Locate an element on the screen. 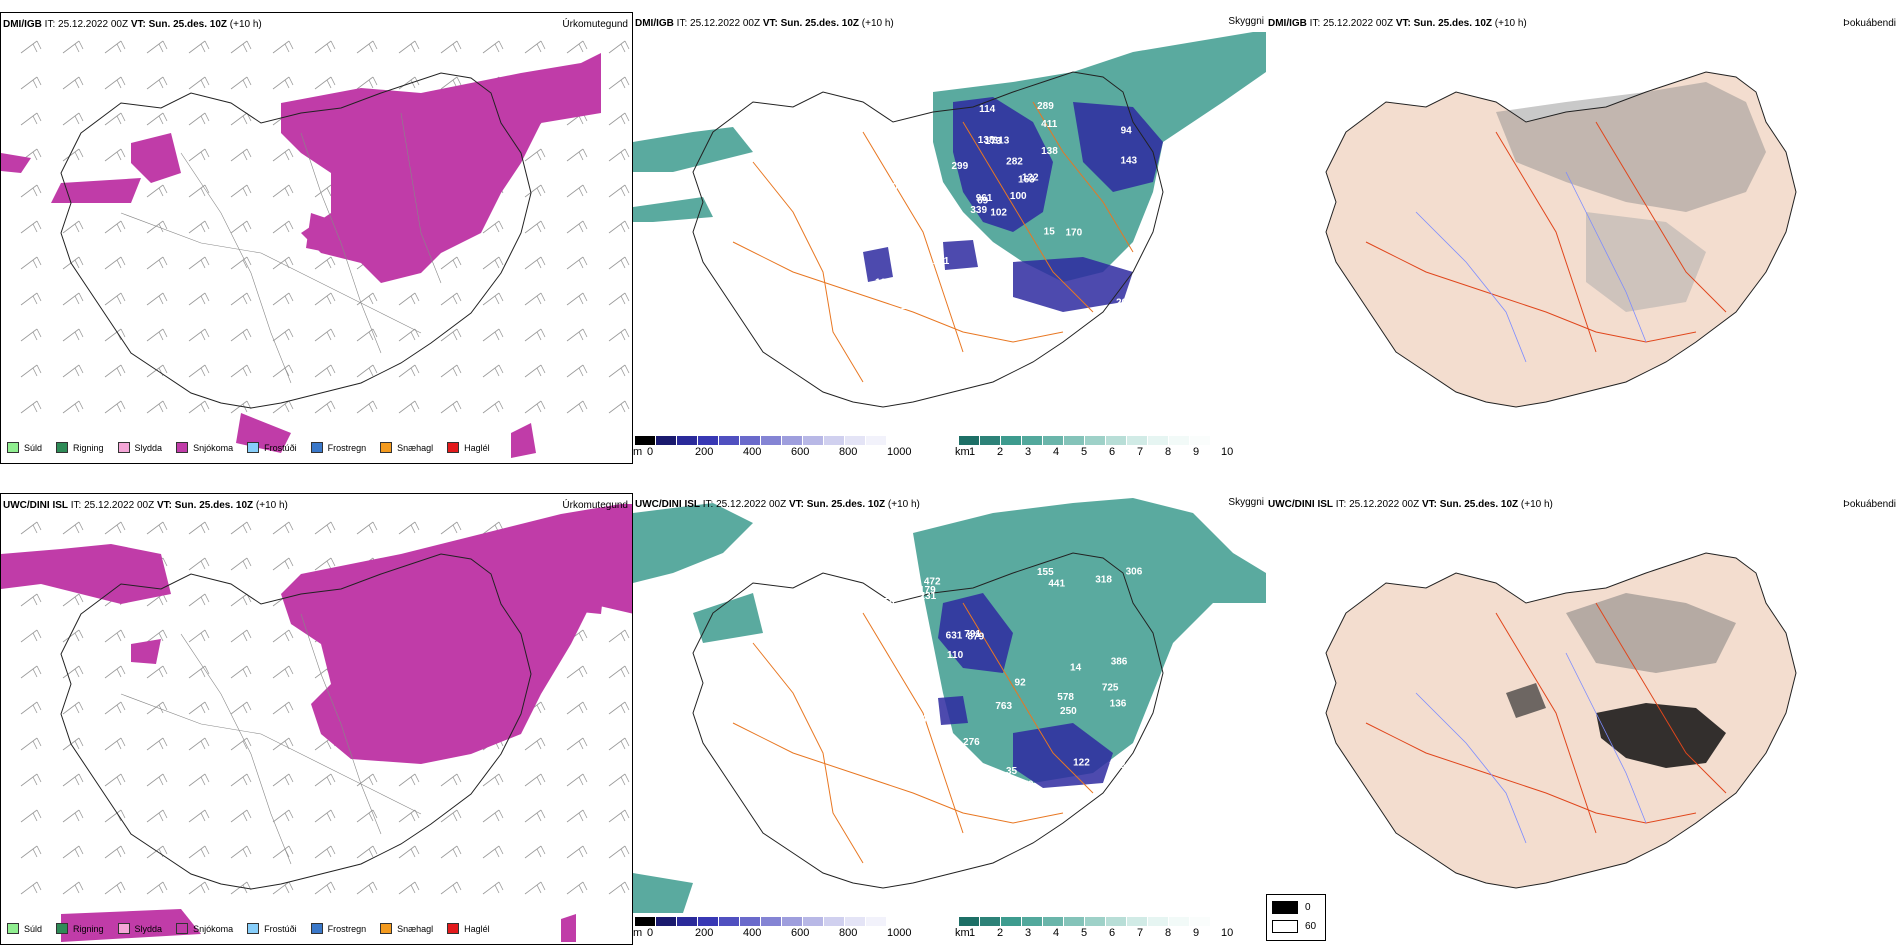 The image size is (1900, 950). visibility-value: 282 is located at coordinates (1014, 162).